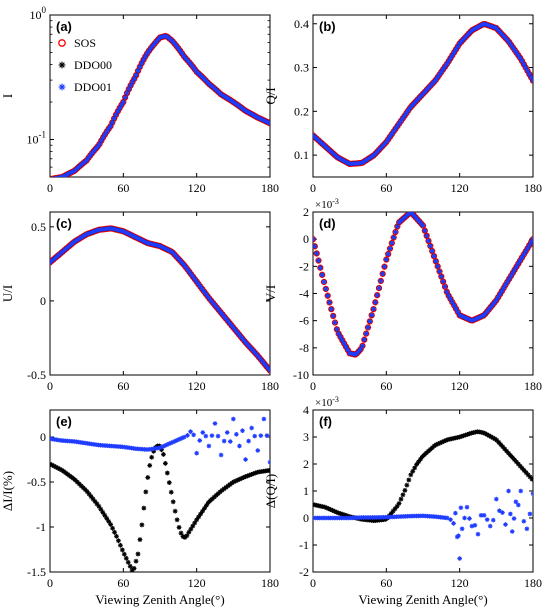 The width and height of the screenshot is (550, 615). What do you see at coordinates (64, 223) in the screenshot?
I see `panel-letter: (c)` at bounding box center [64, 223].